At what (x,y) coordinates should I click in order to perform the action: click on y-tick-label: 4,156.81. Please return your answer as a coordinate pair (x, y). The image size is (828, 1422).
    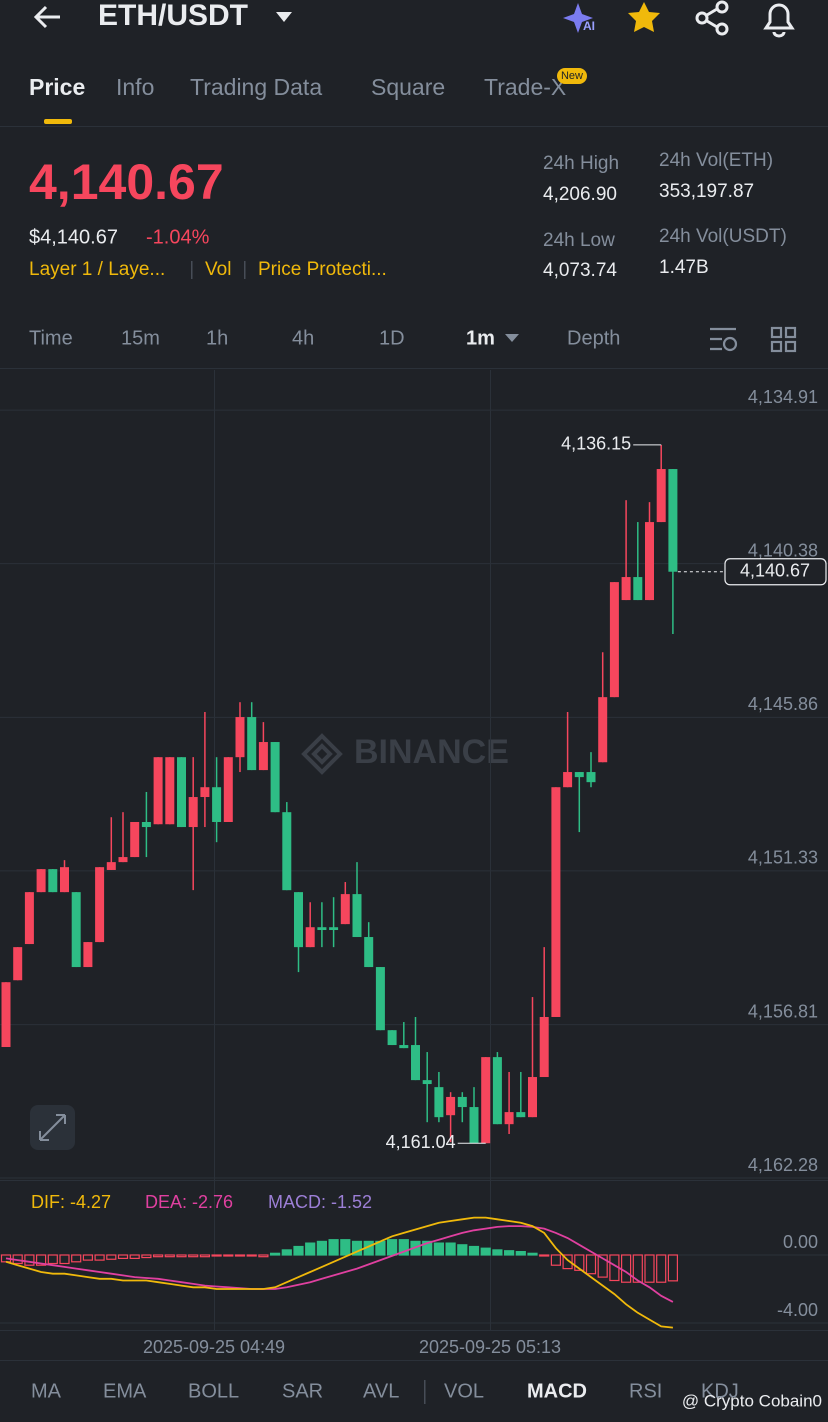
    Looking at the image, I should click on (783, 1011).